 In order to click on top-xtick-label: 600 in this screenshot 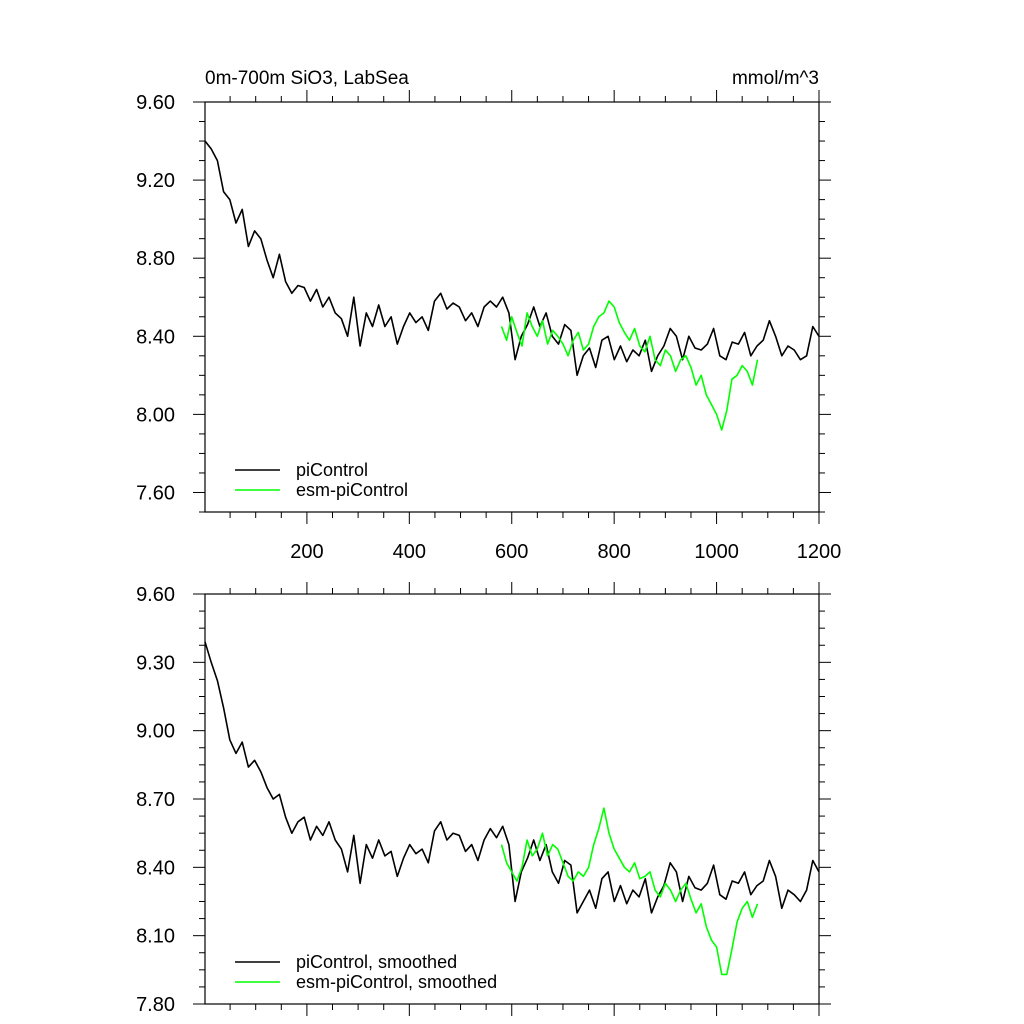, I will do `click(511, 552)`.